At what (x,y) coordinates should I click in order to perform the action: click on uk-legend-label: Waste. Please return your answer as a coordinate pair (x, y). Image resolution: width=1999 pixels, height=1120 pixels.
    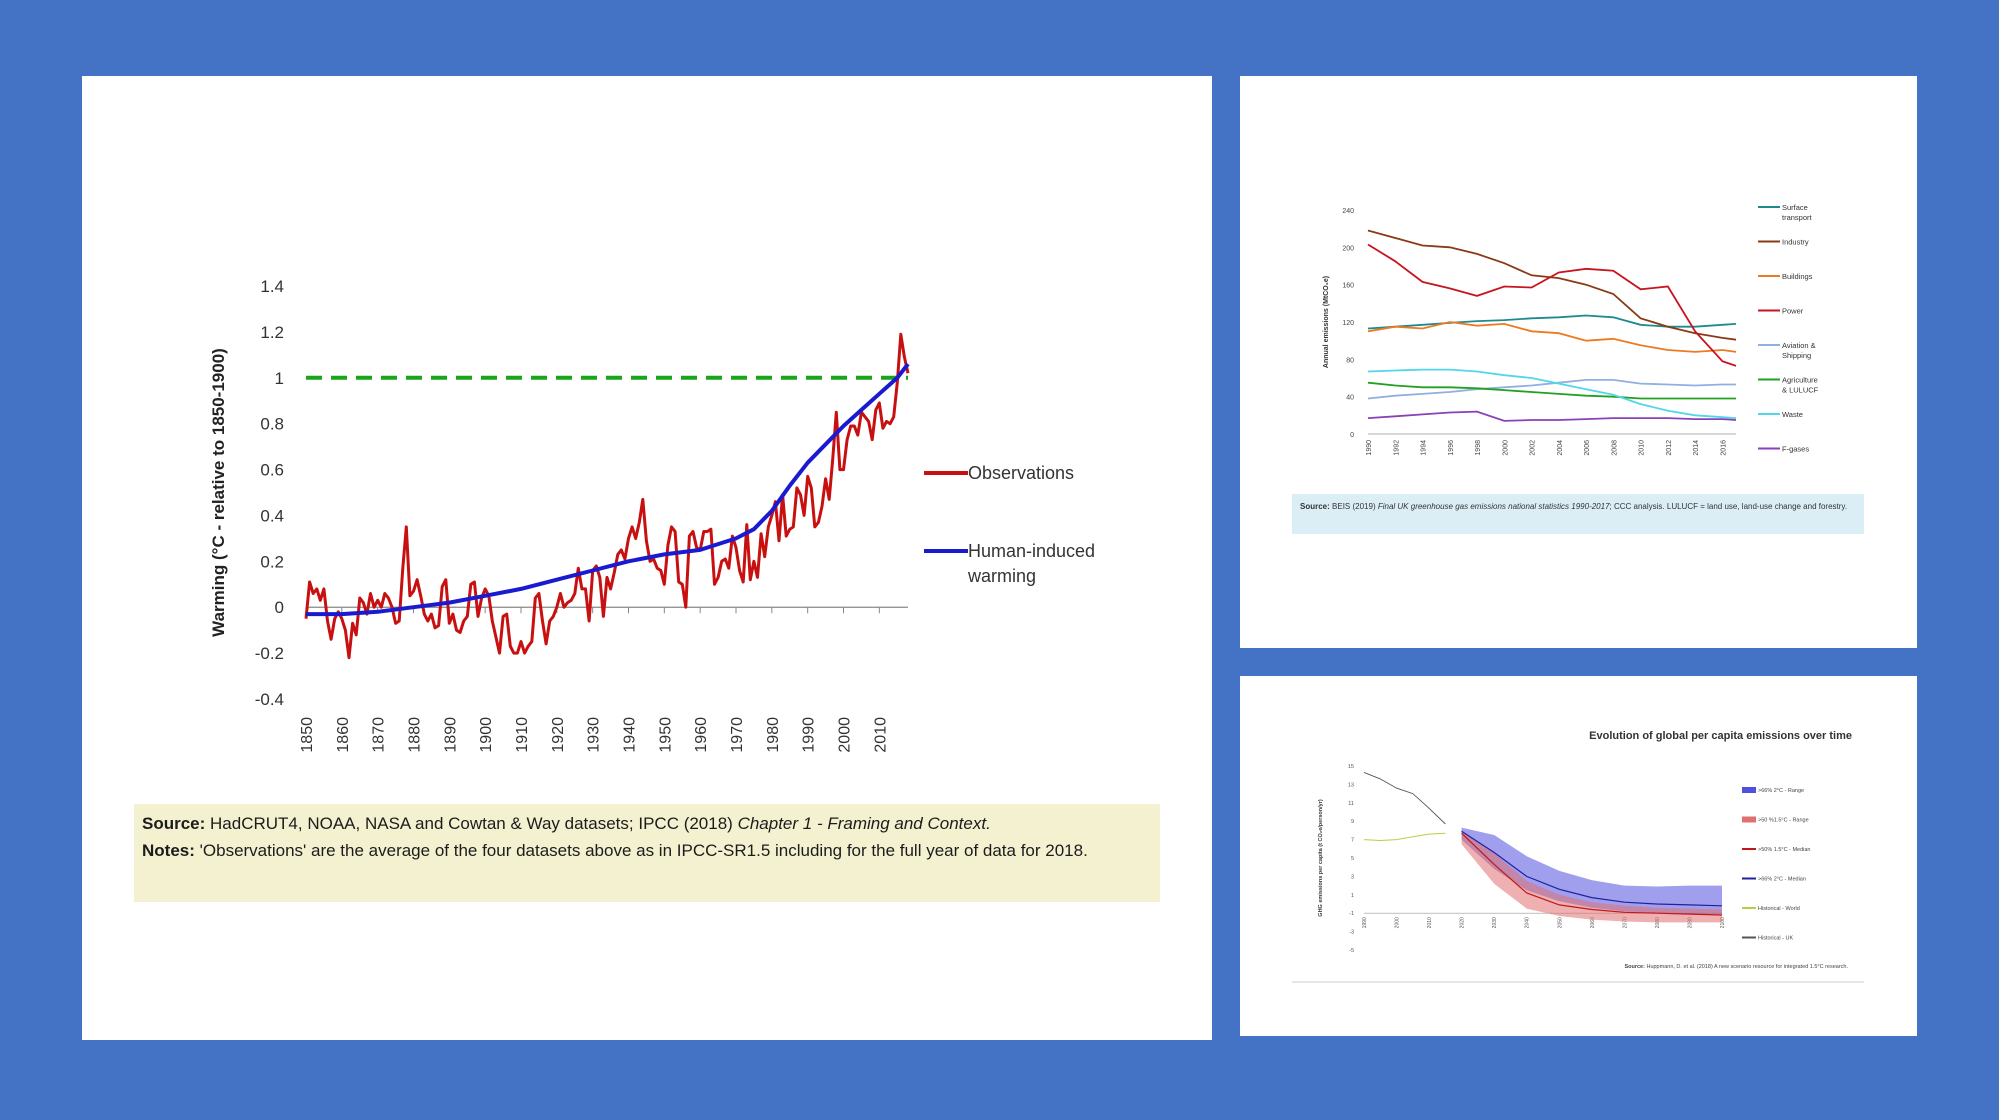
    Looking at the image, I should click on (1792, 414).